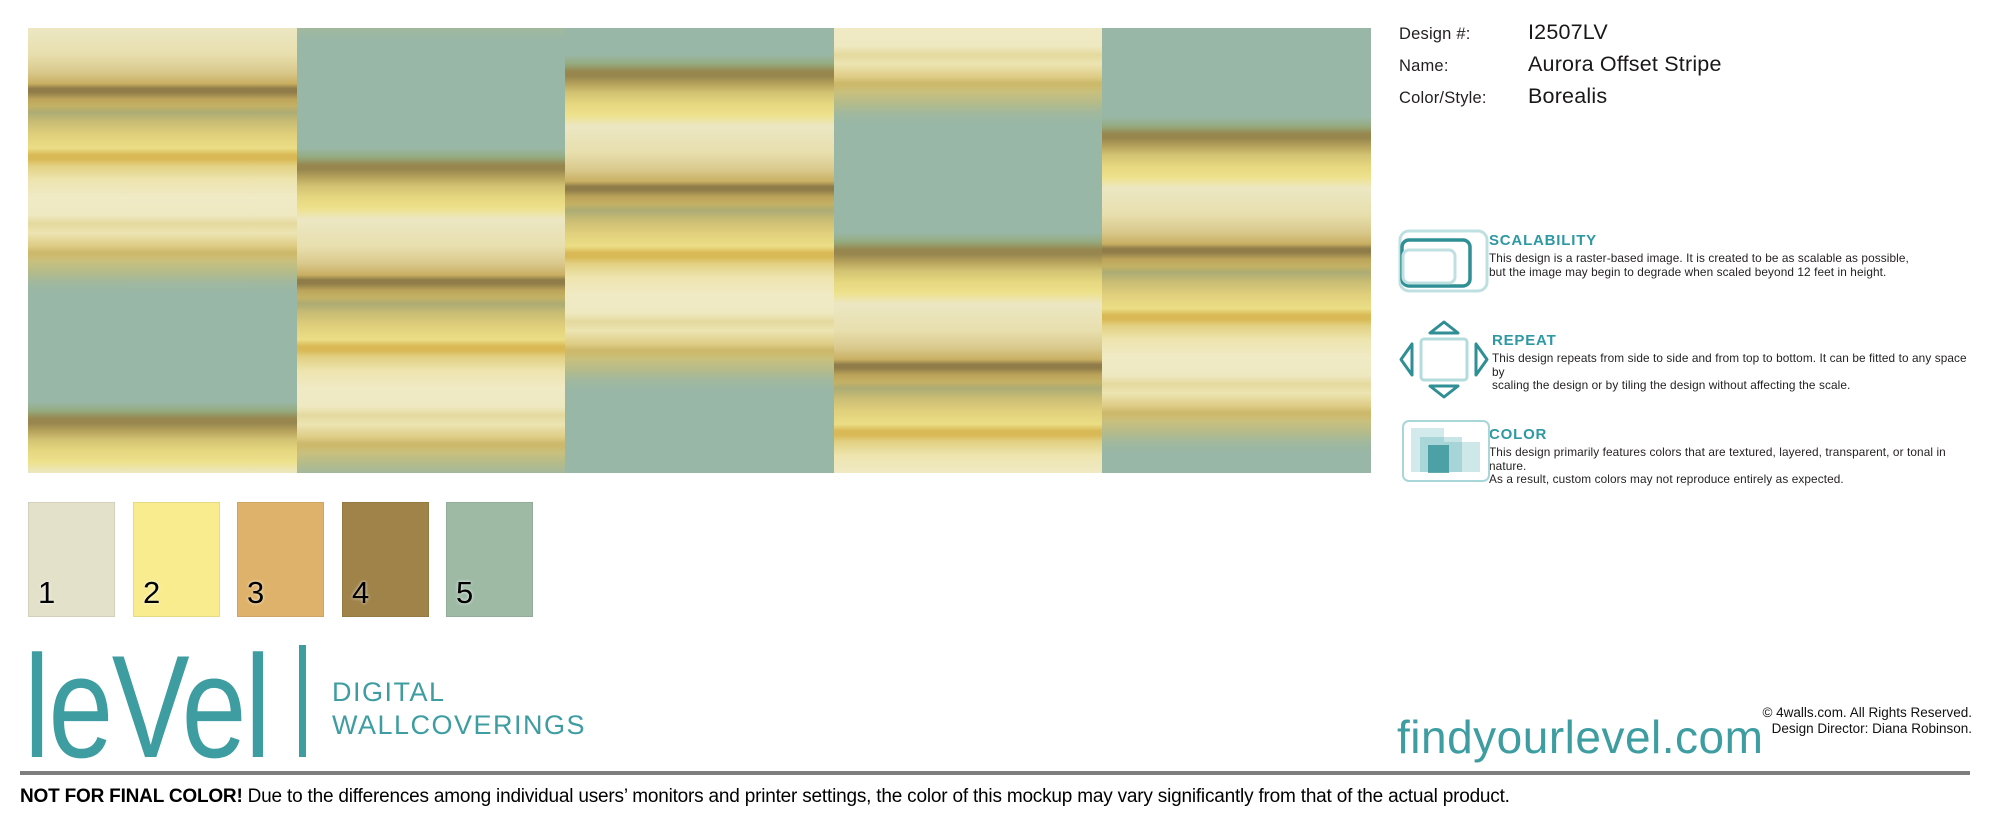 The image size is (2000, 827). Describe the element at coordinates (1871, 728) in the screenshot. I see `copyright-line2: Design Director: Diana Robinson.` at that location.